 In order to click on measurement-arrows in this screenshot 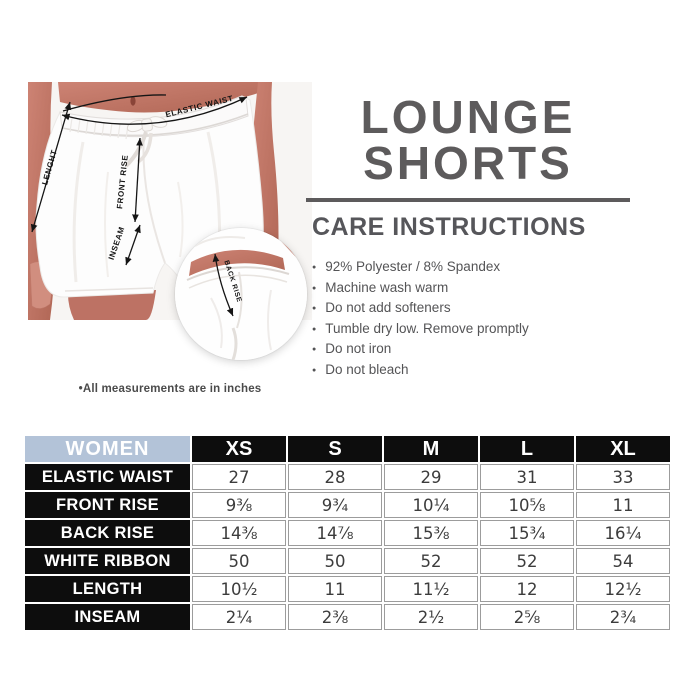, I will do `click(139, 180)`.